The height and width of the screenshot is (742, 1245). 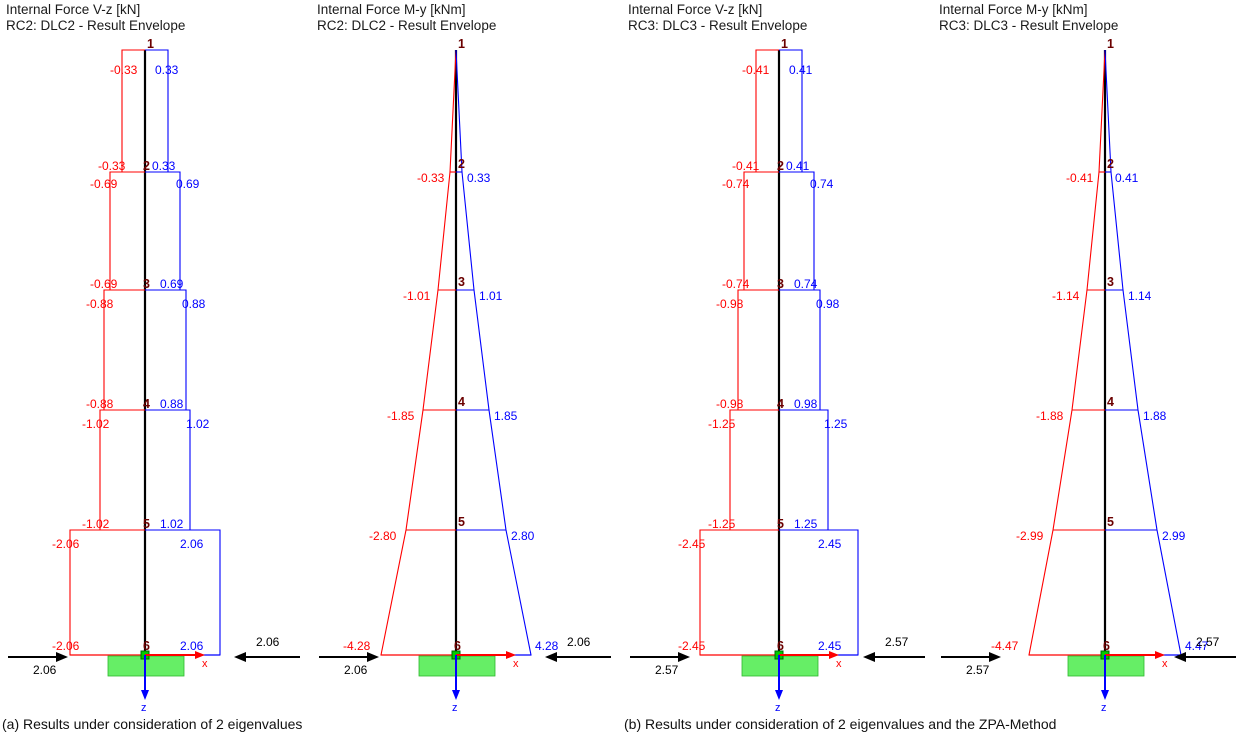 I want to click on value-pos-e: 0.88, so click(x=194, y=304).